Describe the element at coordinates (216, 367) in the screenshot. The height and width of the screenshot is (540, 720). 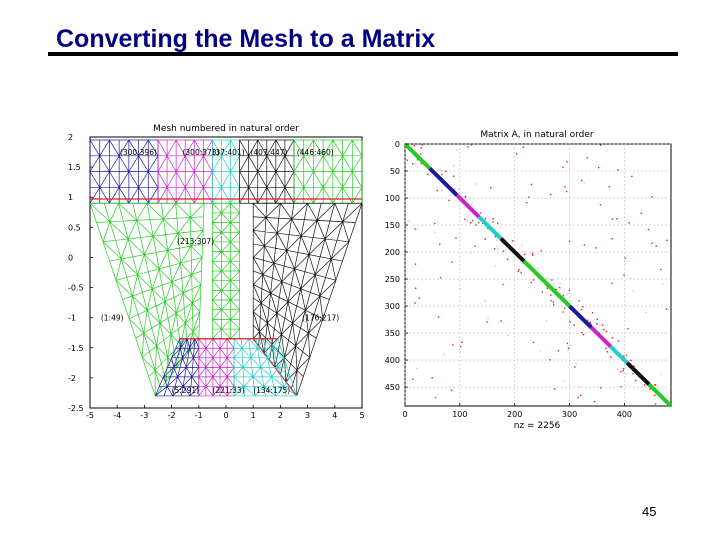
I see `mesh-bottom-magenta` at that location.